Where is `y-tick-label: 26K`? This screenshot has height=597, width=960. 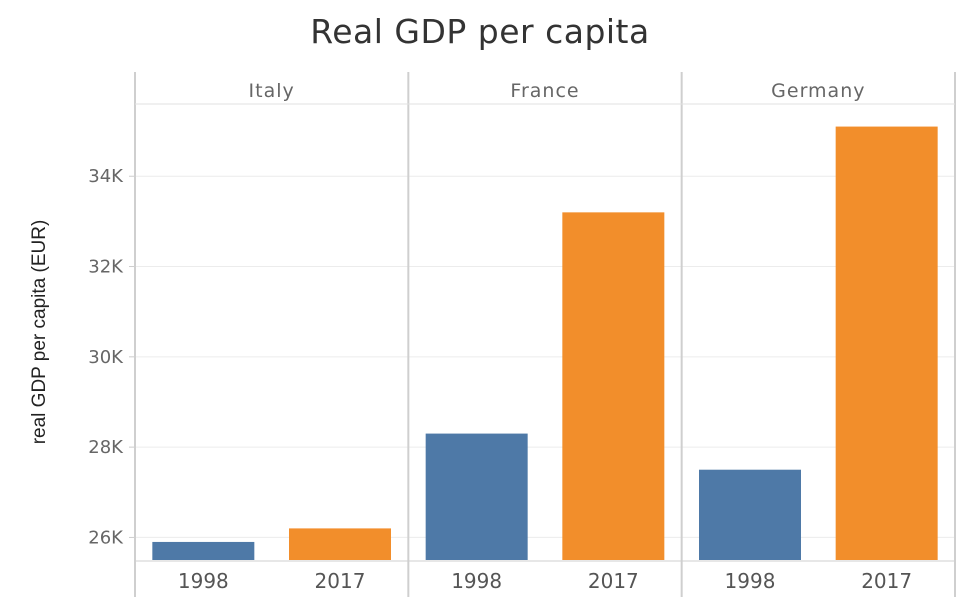 y-tick-label: 26K is located at coordinates (106, 537).